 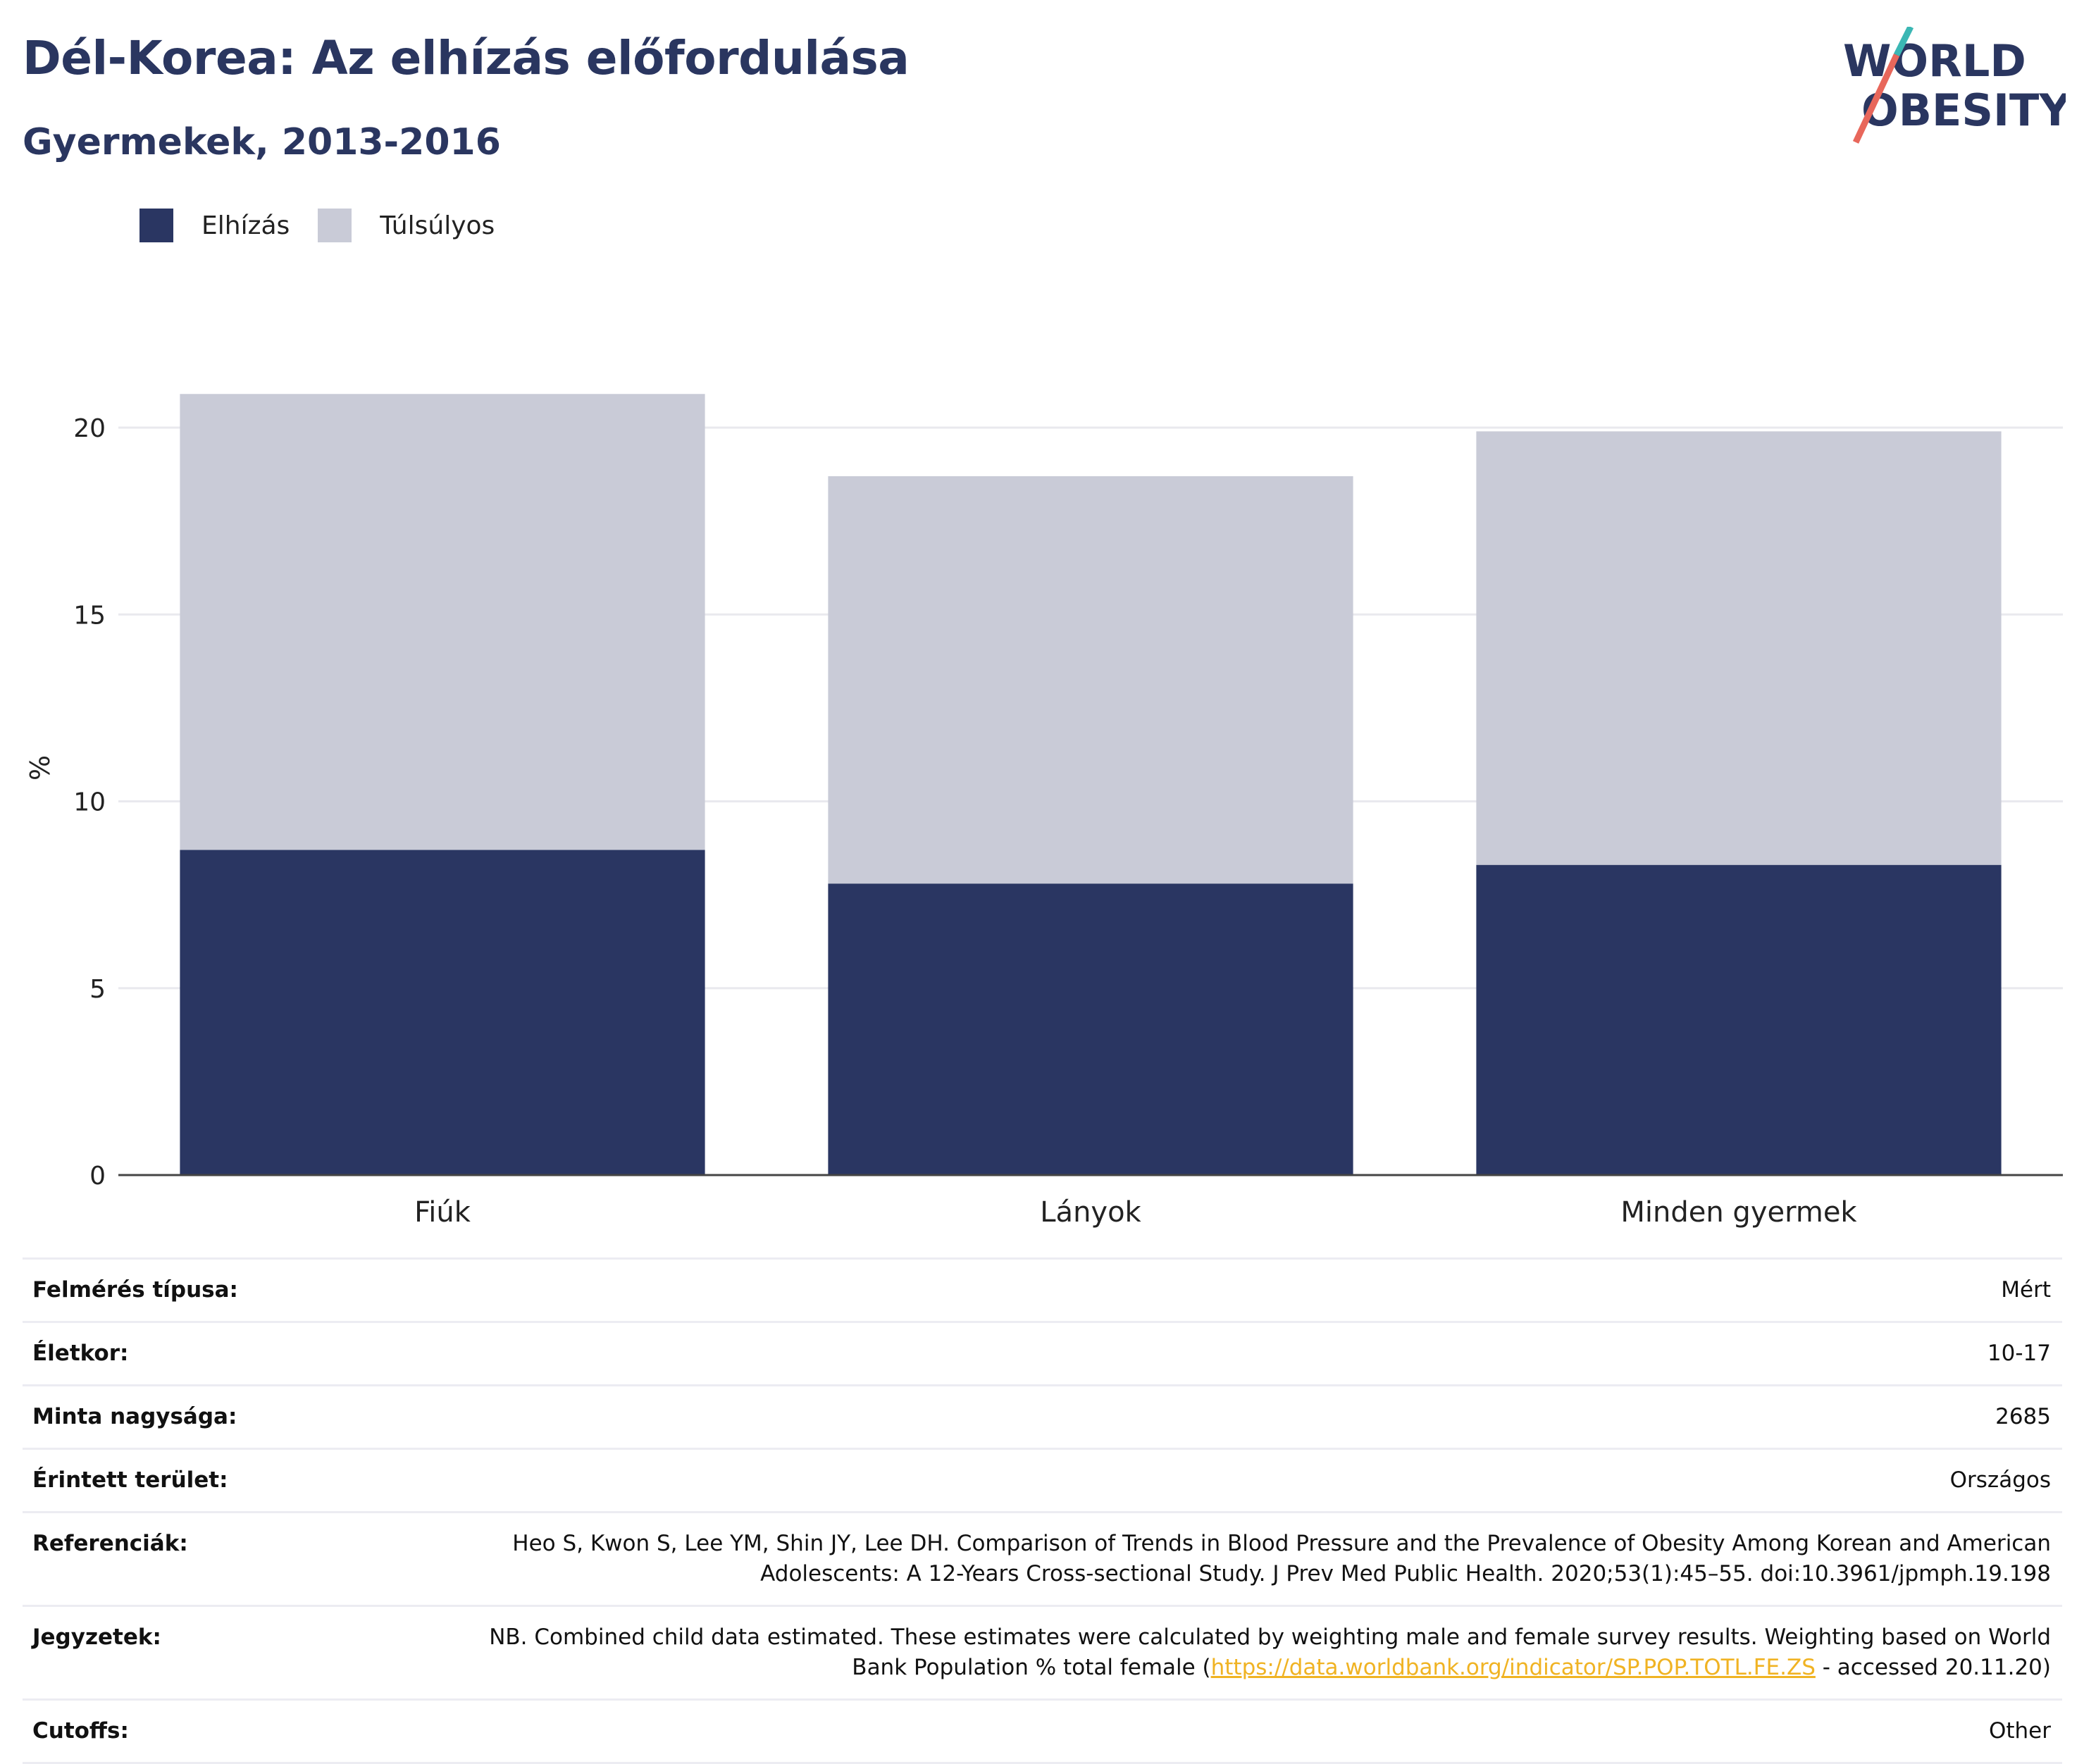 I want to click on legend-label-overweight: Túlsúlyos, so click(x=437, y=226).